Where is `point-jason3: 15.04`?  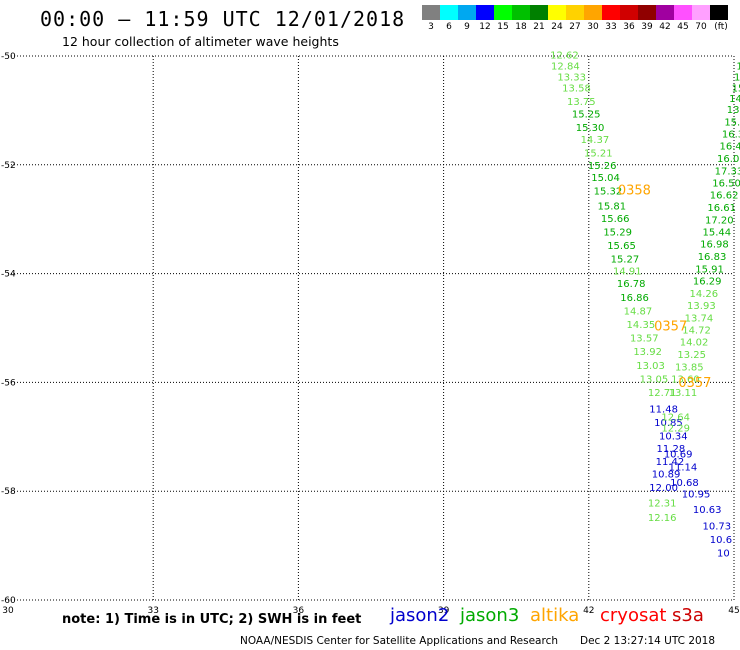
point-jason3: 15.04 is located at coordinates (605, 178).